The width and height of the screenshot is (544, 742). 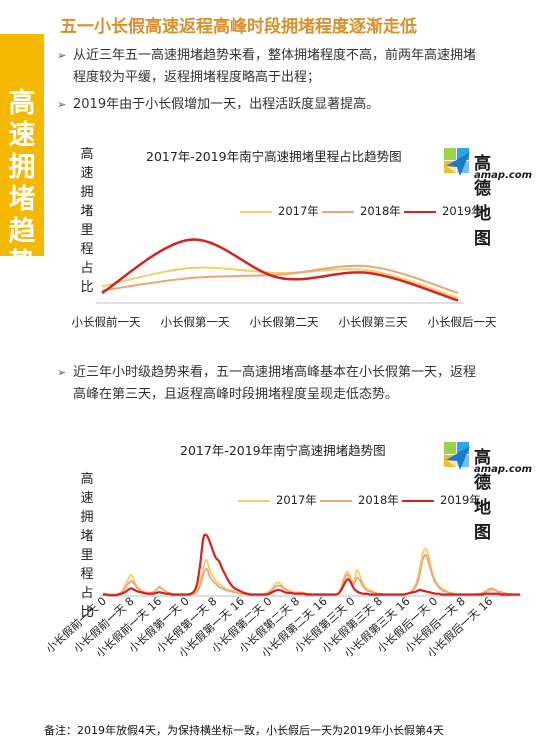 What do you see at coordinates (197, 77) in the screenshot?
I see `bullet-1-line2: 程度较为平缓，返程拥堵程度略高于出程；` at bounding box center [197, 77].